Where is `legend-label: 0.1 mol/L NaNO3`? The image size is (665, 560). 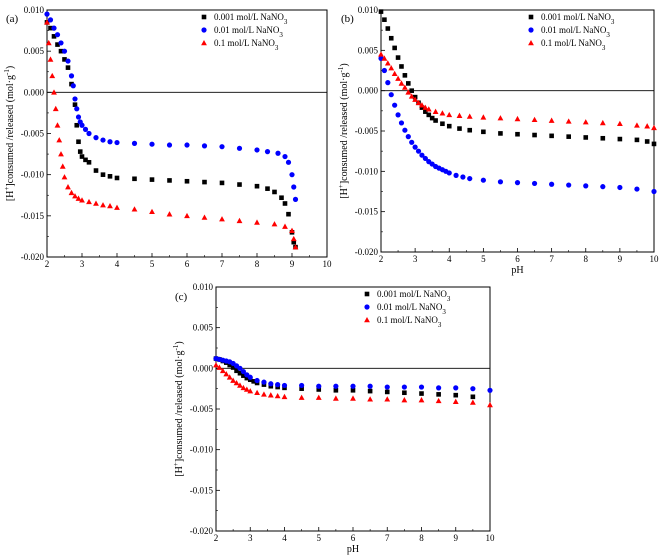
legend-label: 0.1 mol/L NaNO3 is located at coordinates (573, 45).